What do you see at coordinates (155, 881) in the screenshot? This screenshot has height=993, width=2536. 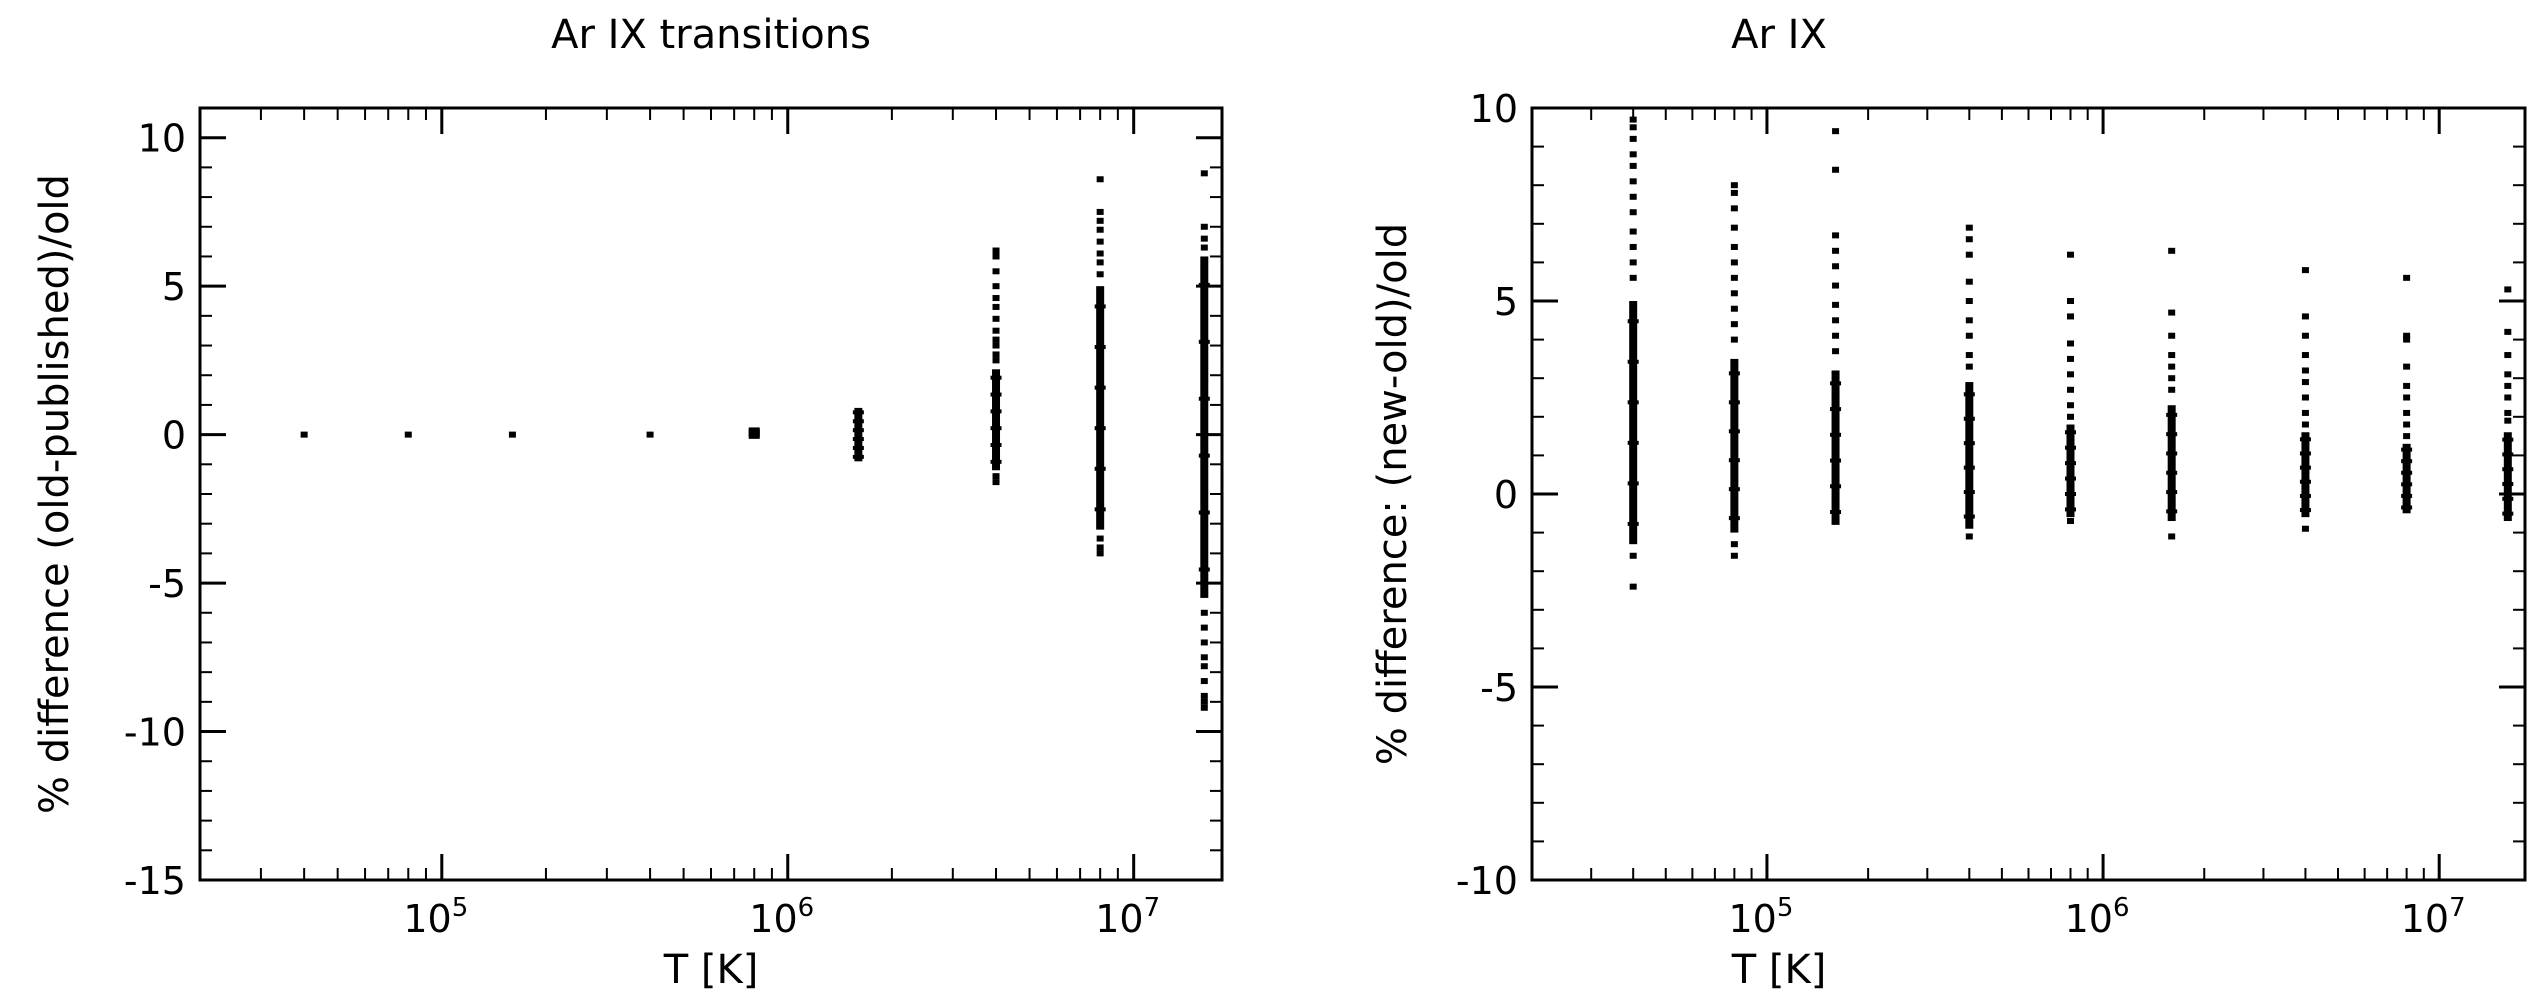 I see `y-tick-label: -15` at bounding box center [155, 881].